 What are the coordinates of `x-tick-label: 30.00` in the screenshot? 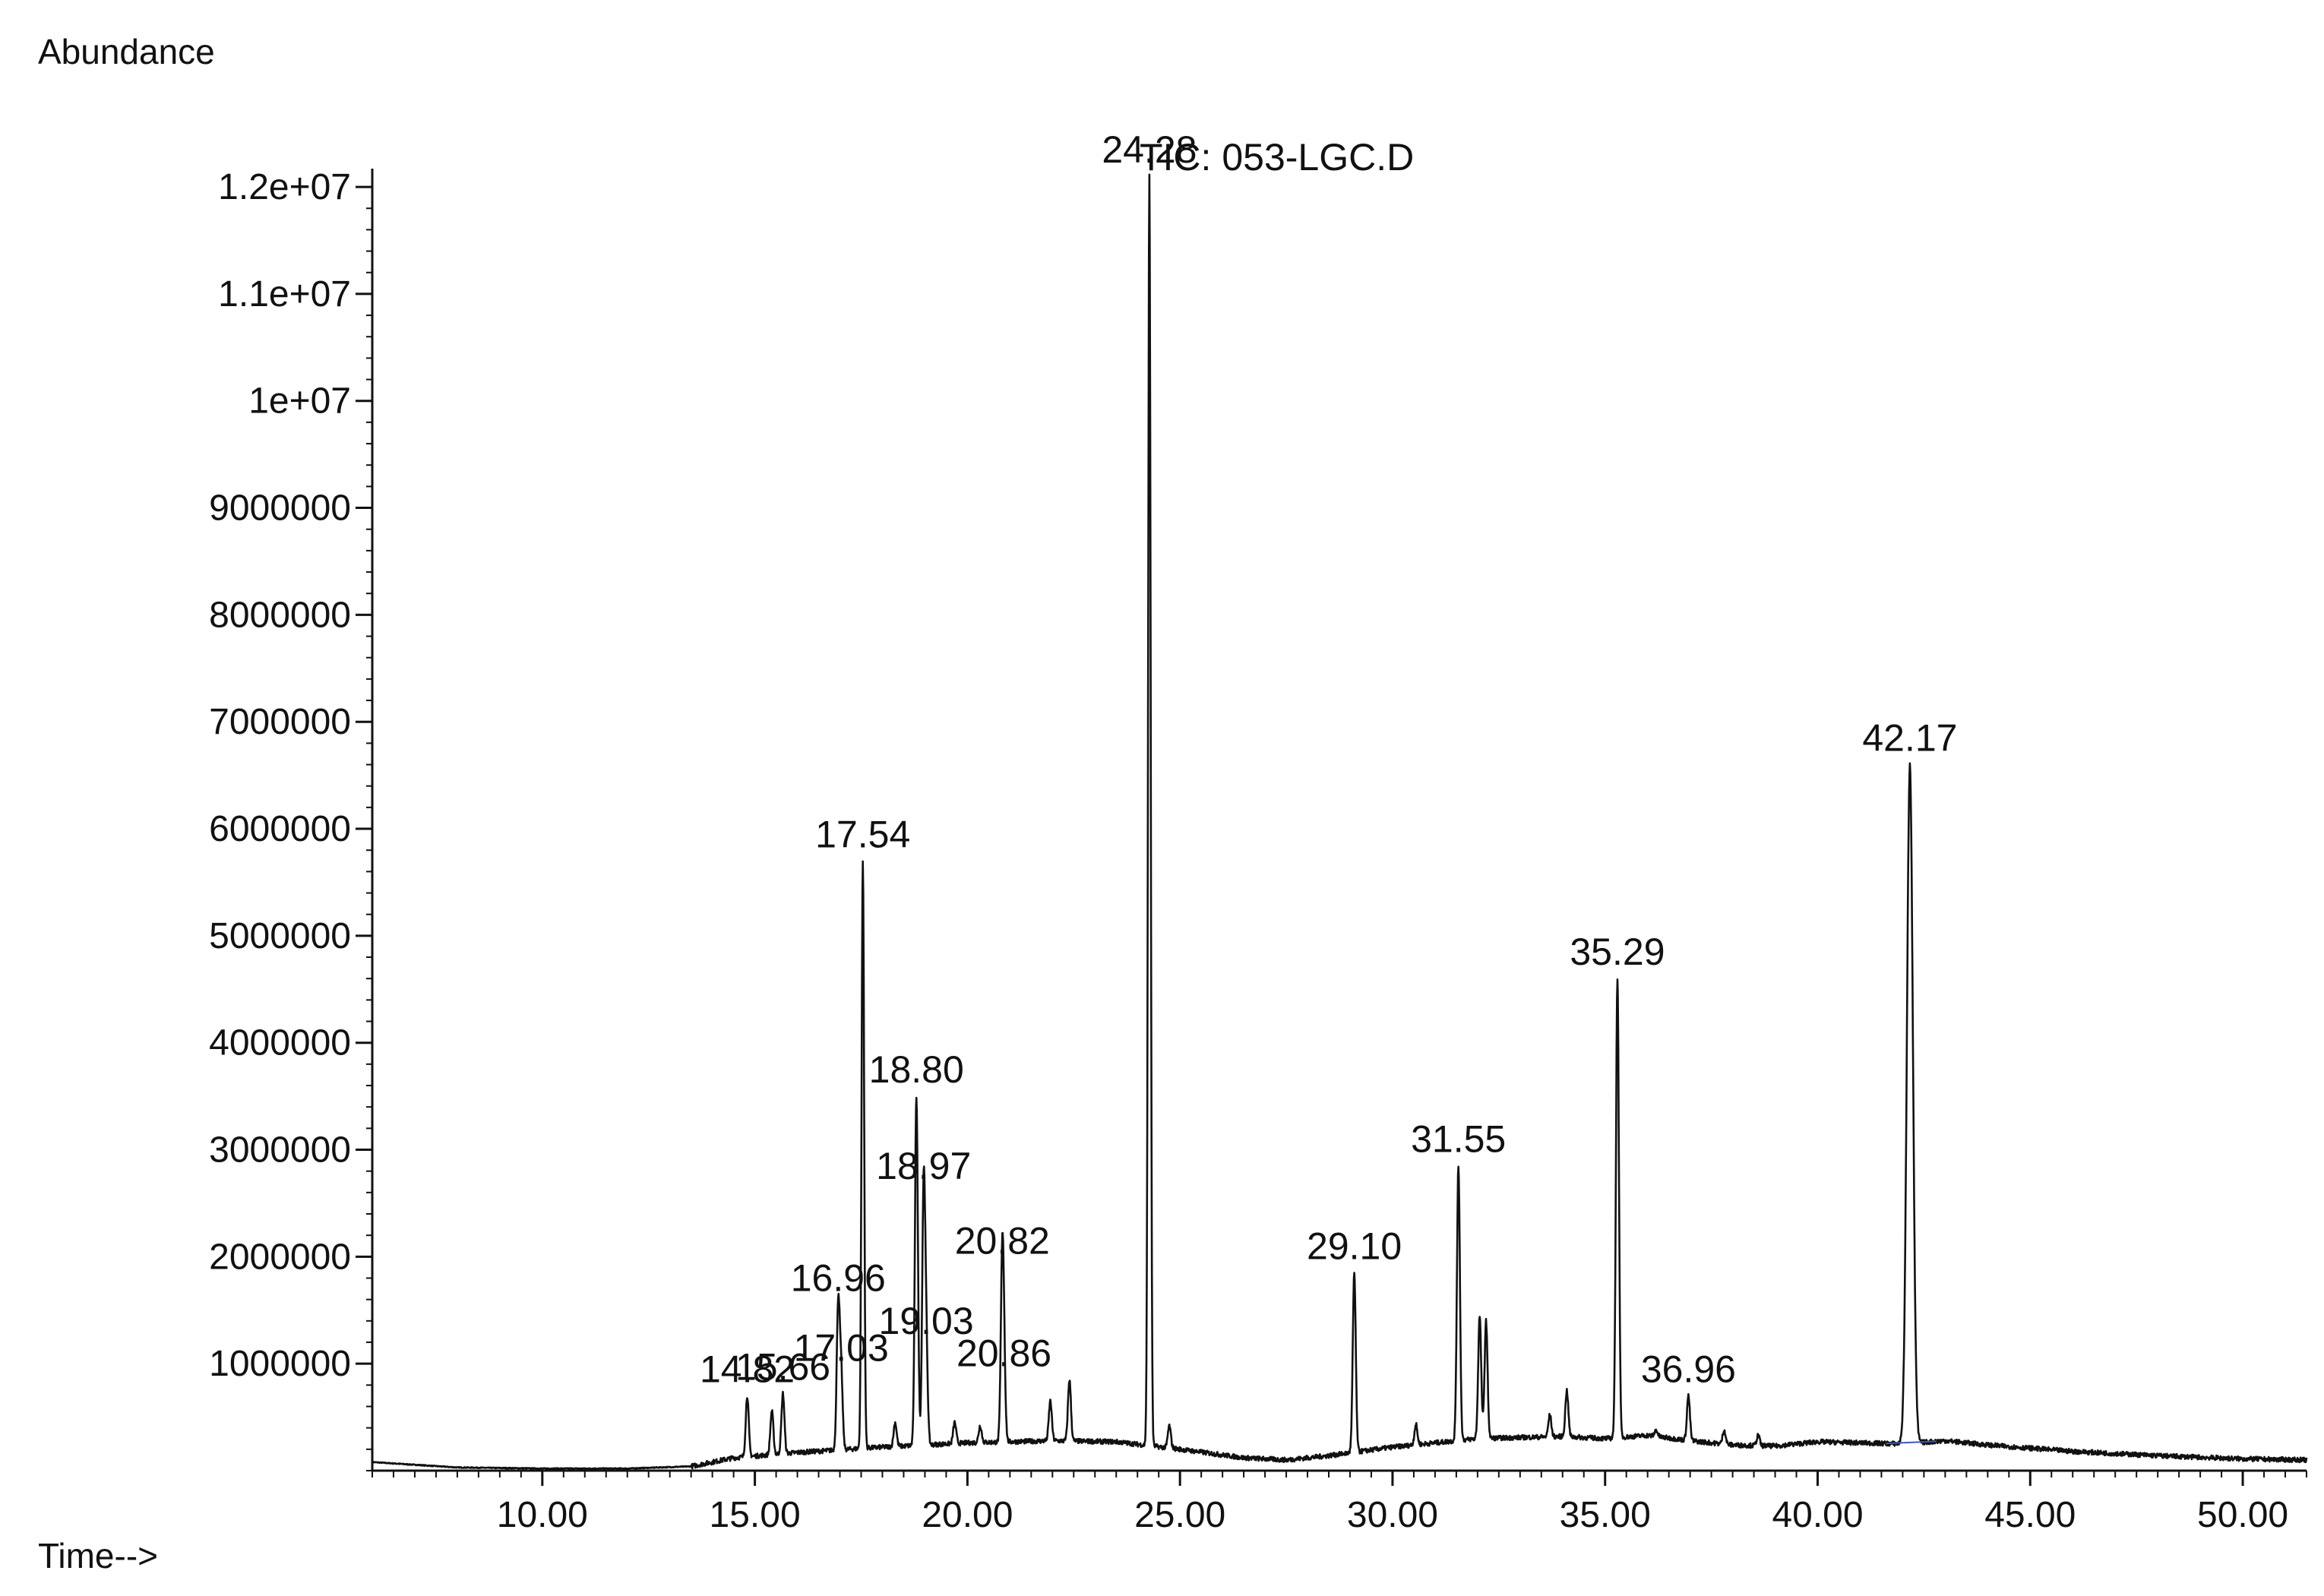 It's located at (1392, 1515).